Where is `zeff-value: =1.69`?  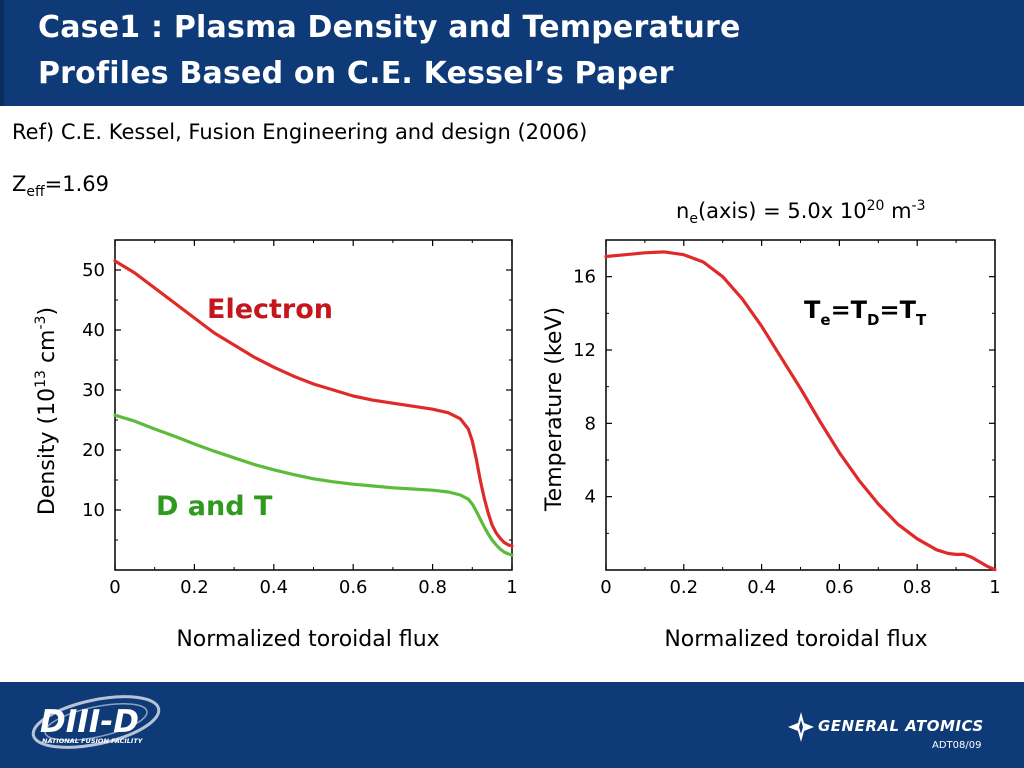 zeff-value: =1.69 is located at coordinates (77, 184).